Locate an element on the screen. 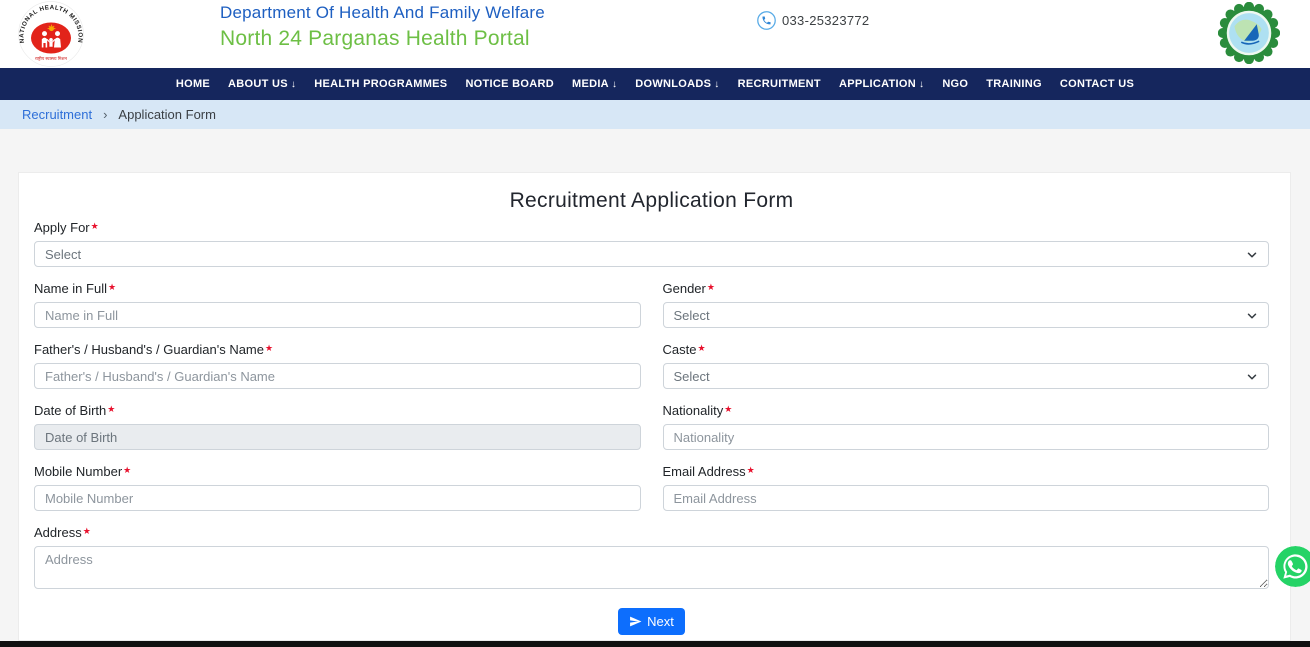 The width and height of the screenshot is (1310, 647). header-phone: 033-25323772 is located at coordinates (813, 20).